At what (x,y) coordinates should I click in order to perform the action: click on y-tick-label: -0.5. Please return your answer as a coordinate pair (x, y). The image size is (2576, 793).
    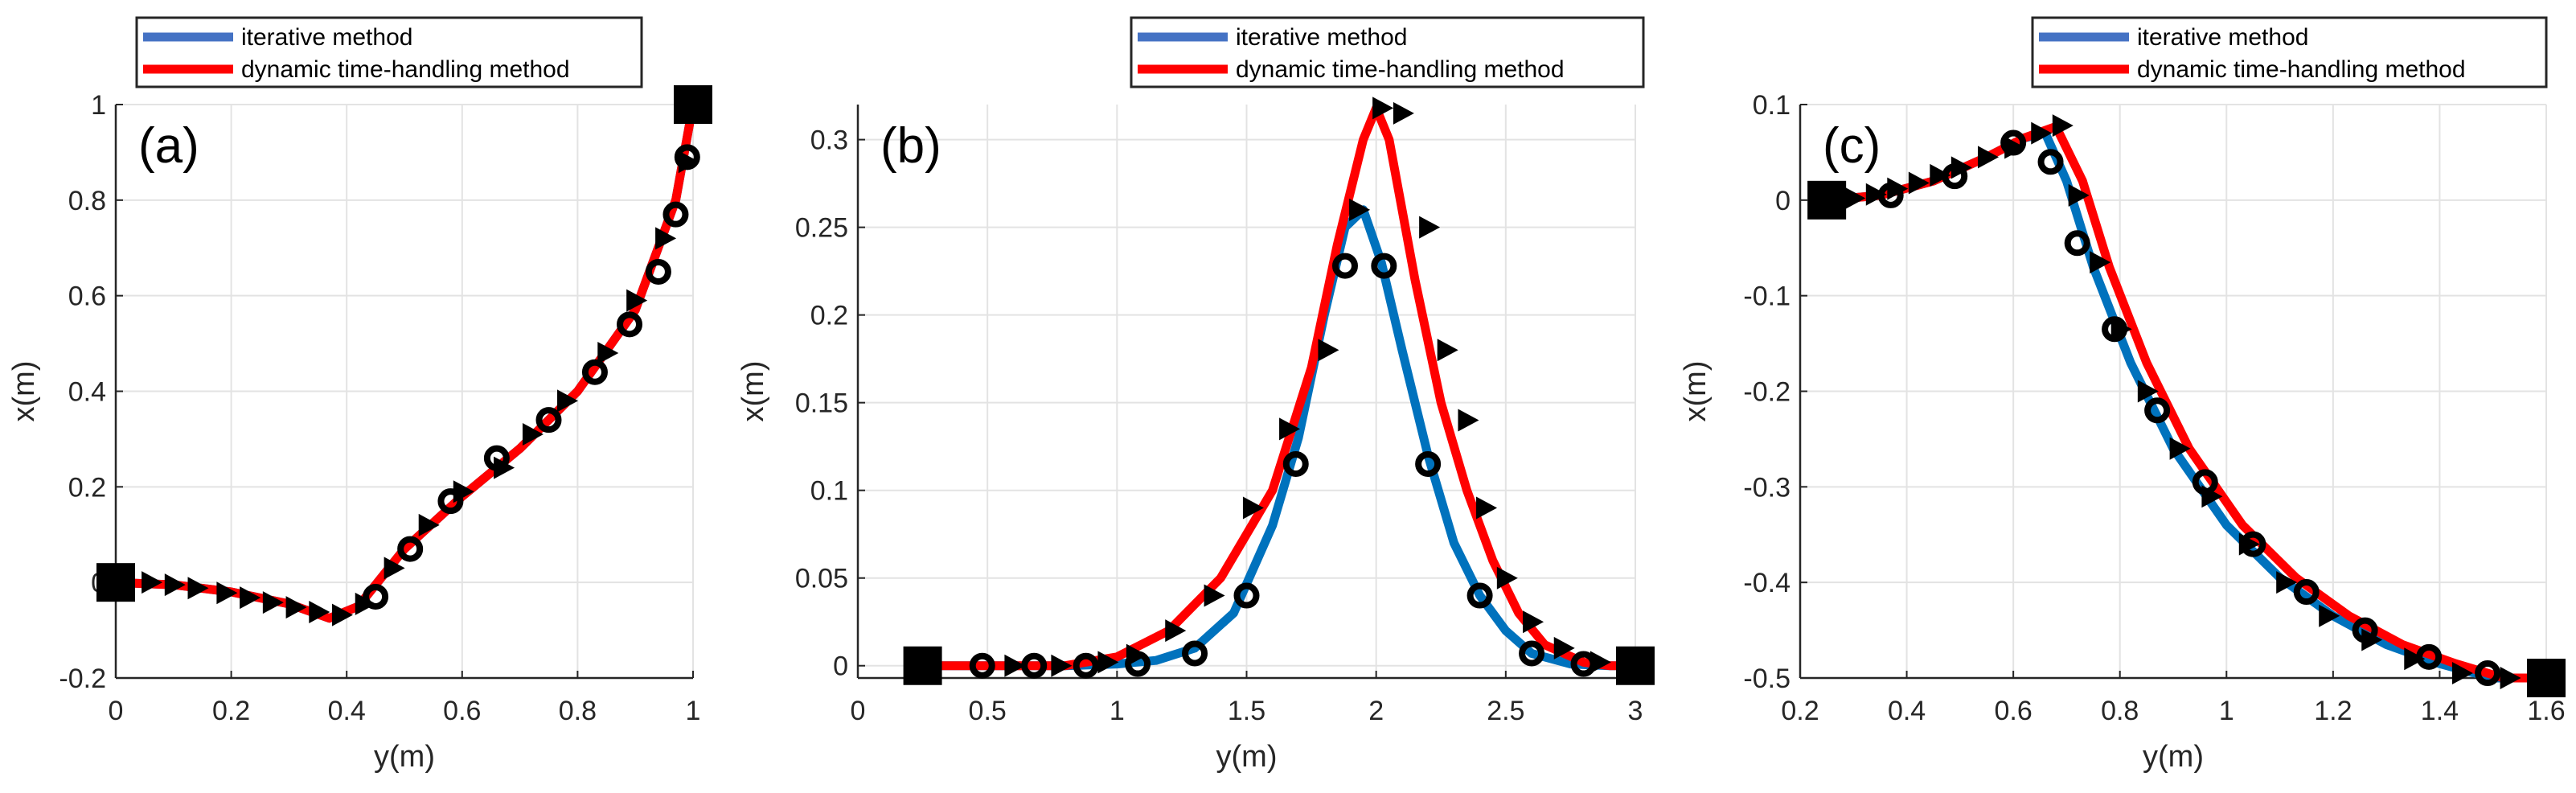
    Looking at the image, I should click on (1767, 679).